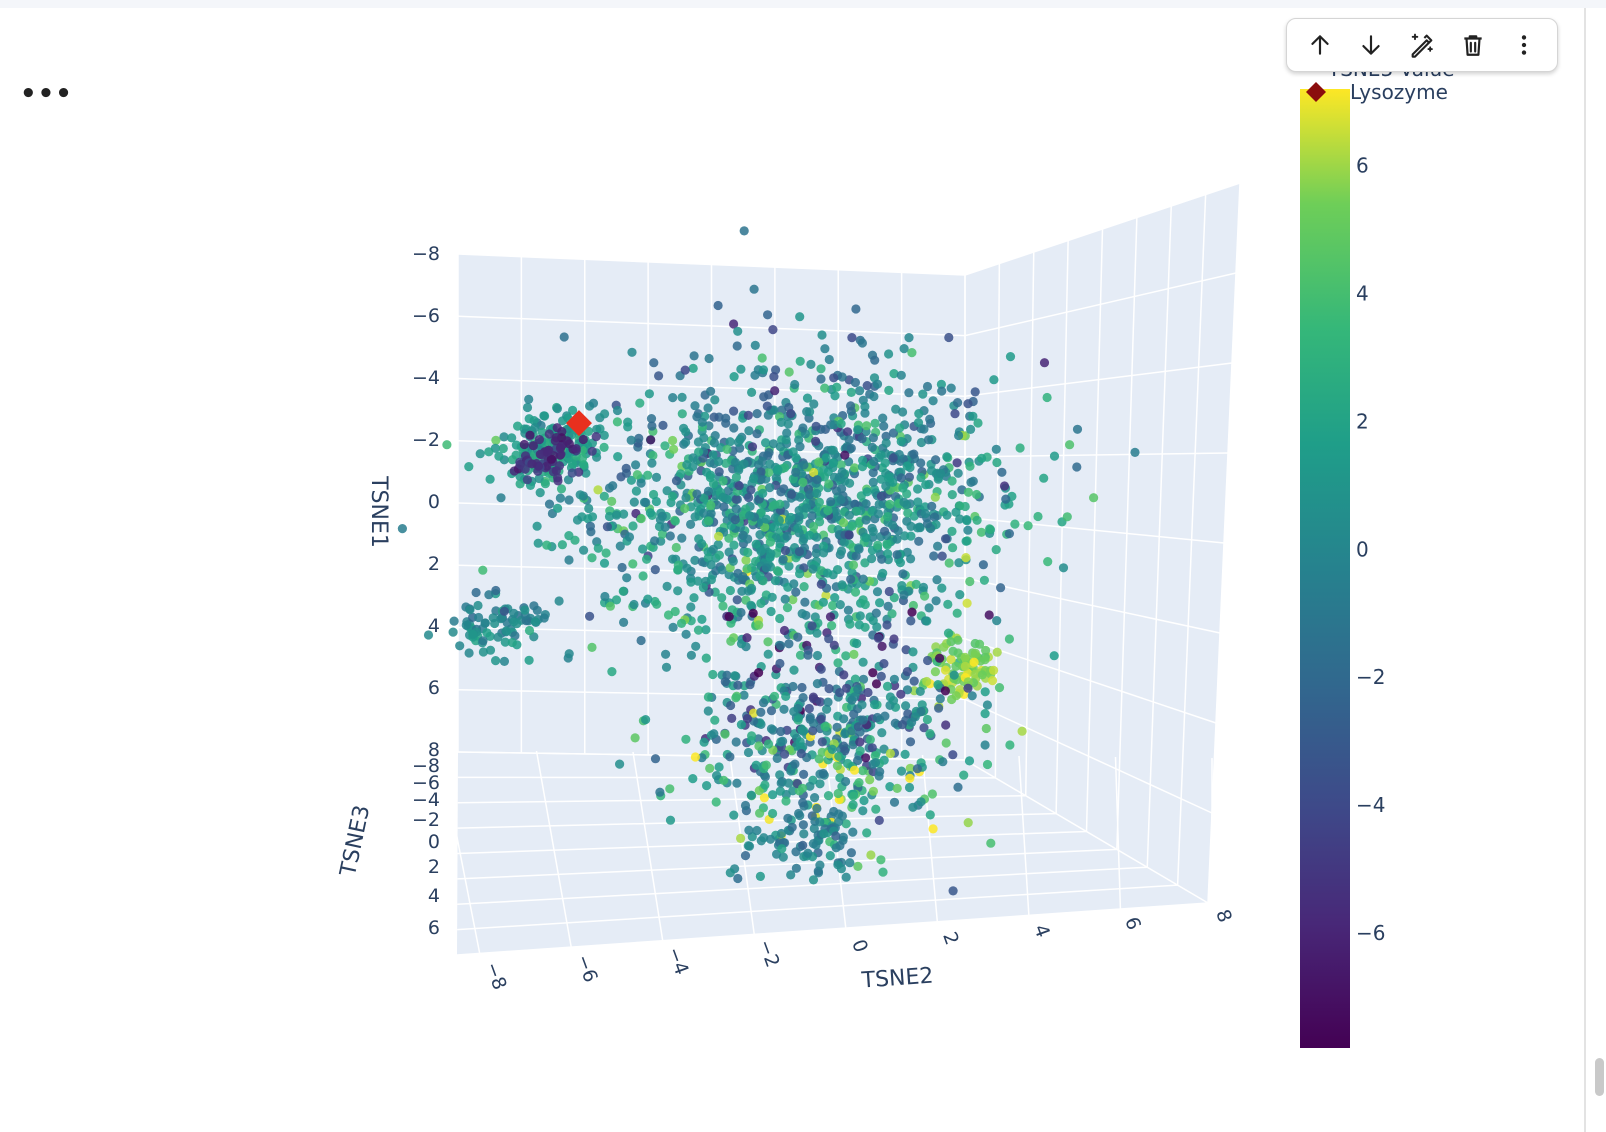 This screenshot has width=1606, height=1132. What do you see at coordinates (1473, 45) in the screenshot?
I see `delete-button` at bounding box center [1473, 45].